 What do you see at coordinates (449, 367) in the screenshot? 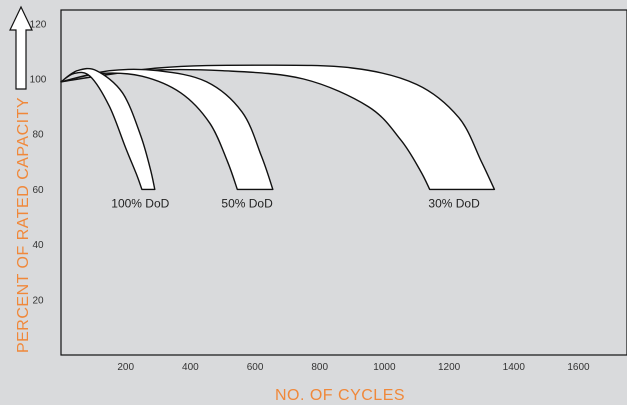
I see `x-tick-label: 1200` at bounding box center [449, 367].